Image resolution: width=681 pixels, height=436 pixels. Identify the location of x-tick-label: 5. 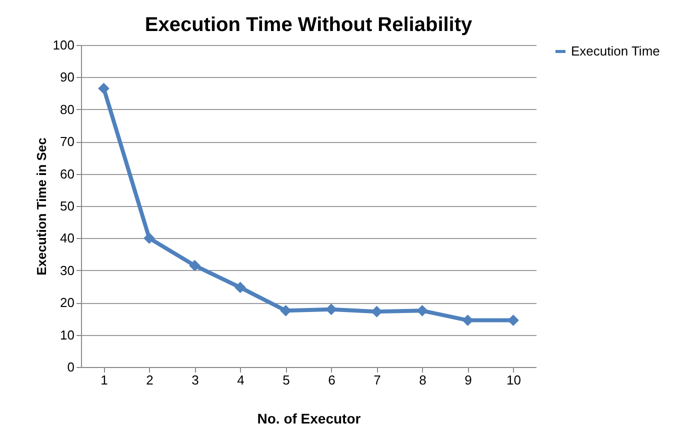
(286, 380).